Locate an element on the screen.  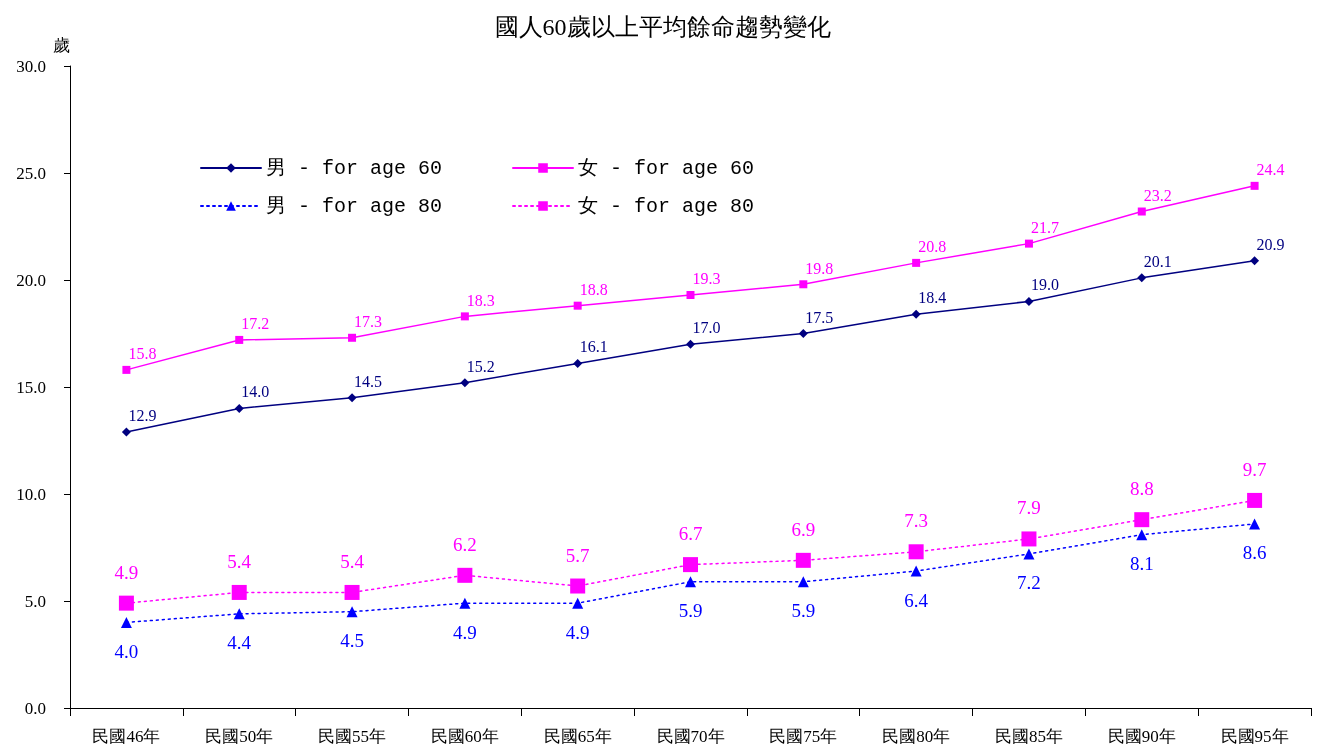
x-tick-label: 民國75年 is located at coordinates (803, 736).